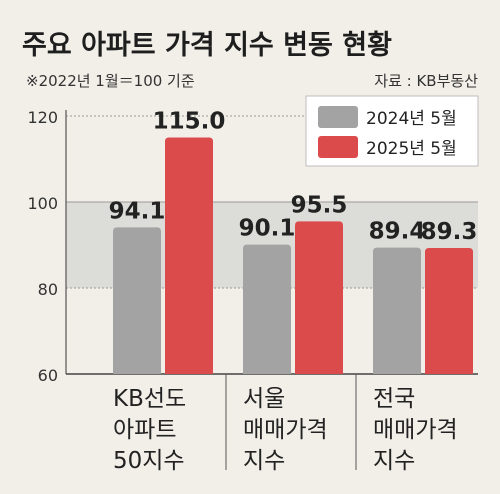 The width and height of the screenshot is (500, 494). What do you see at coordinates (449, 232) in the screenshot?
I see `bar-value-label: 89.3` at bounding box center [449, 232].